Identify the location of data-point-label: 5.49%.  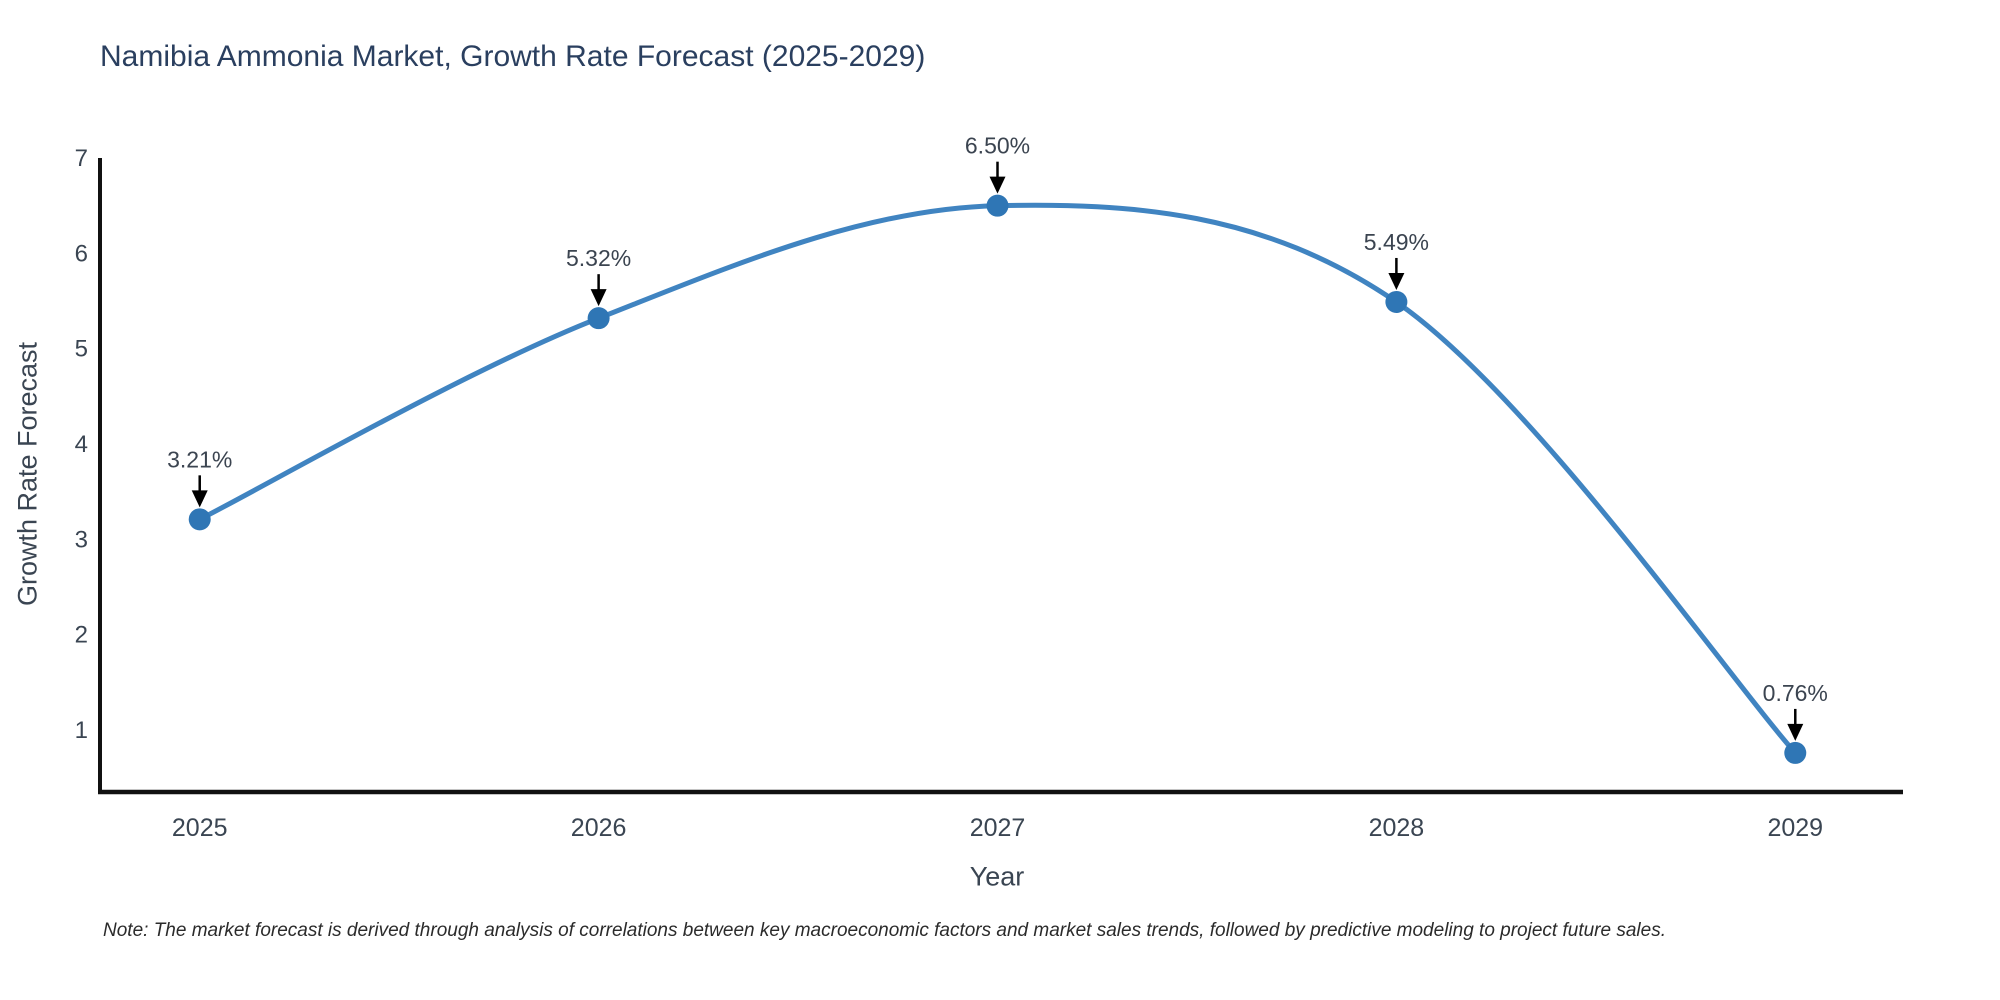
(1396, 242).